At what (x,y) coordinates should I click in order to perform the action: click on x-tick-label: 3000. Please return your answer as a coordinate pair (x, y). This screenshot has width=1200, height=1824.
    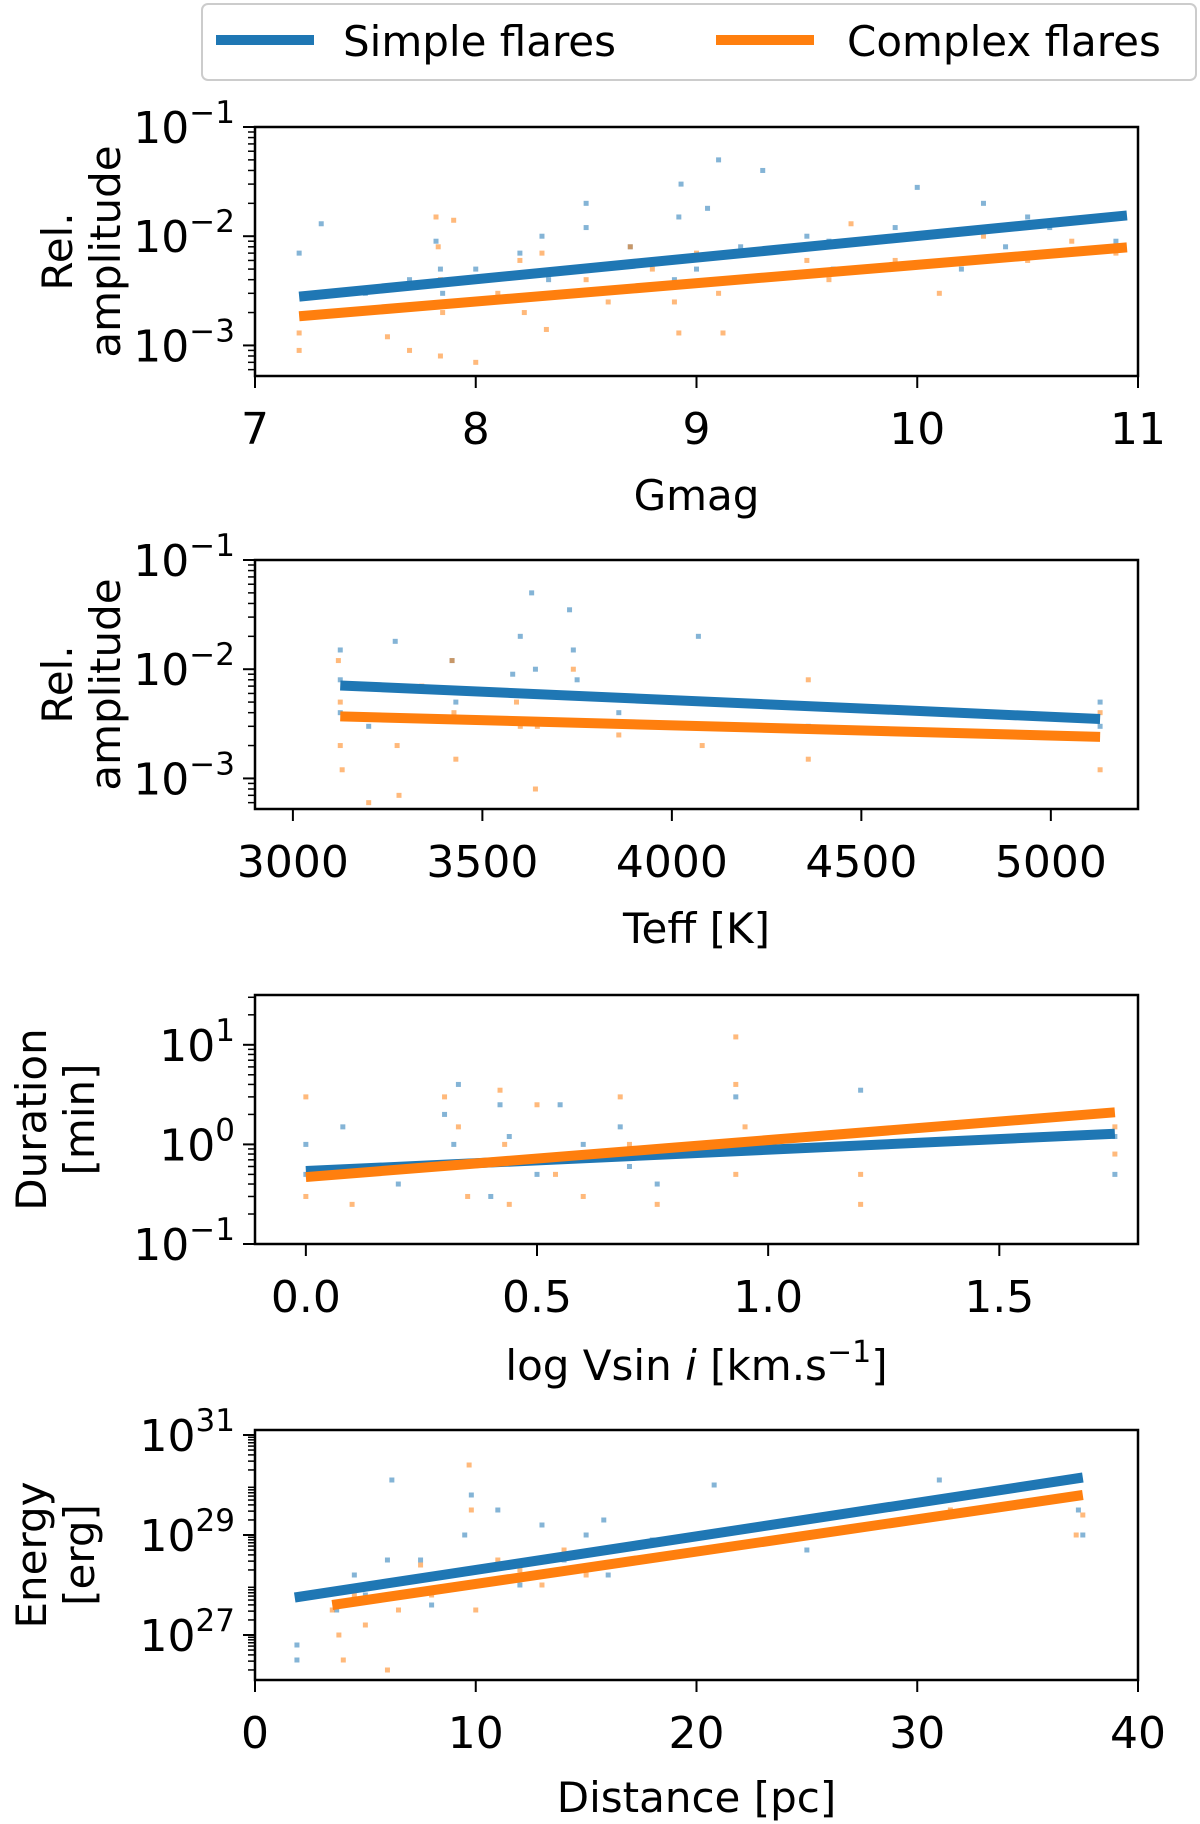
    Looking at the image, I should click on (293, 862).